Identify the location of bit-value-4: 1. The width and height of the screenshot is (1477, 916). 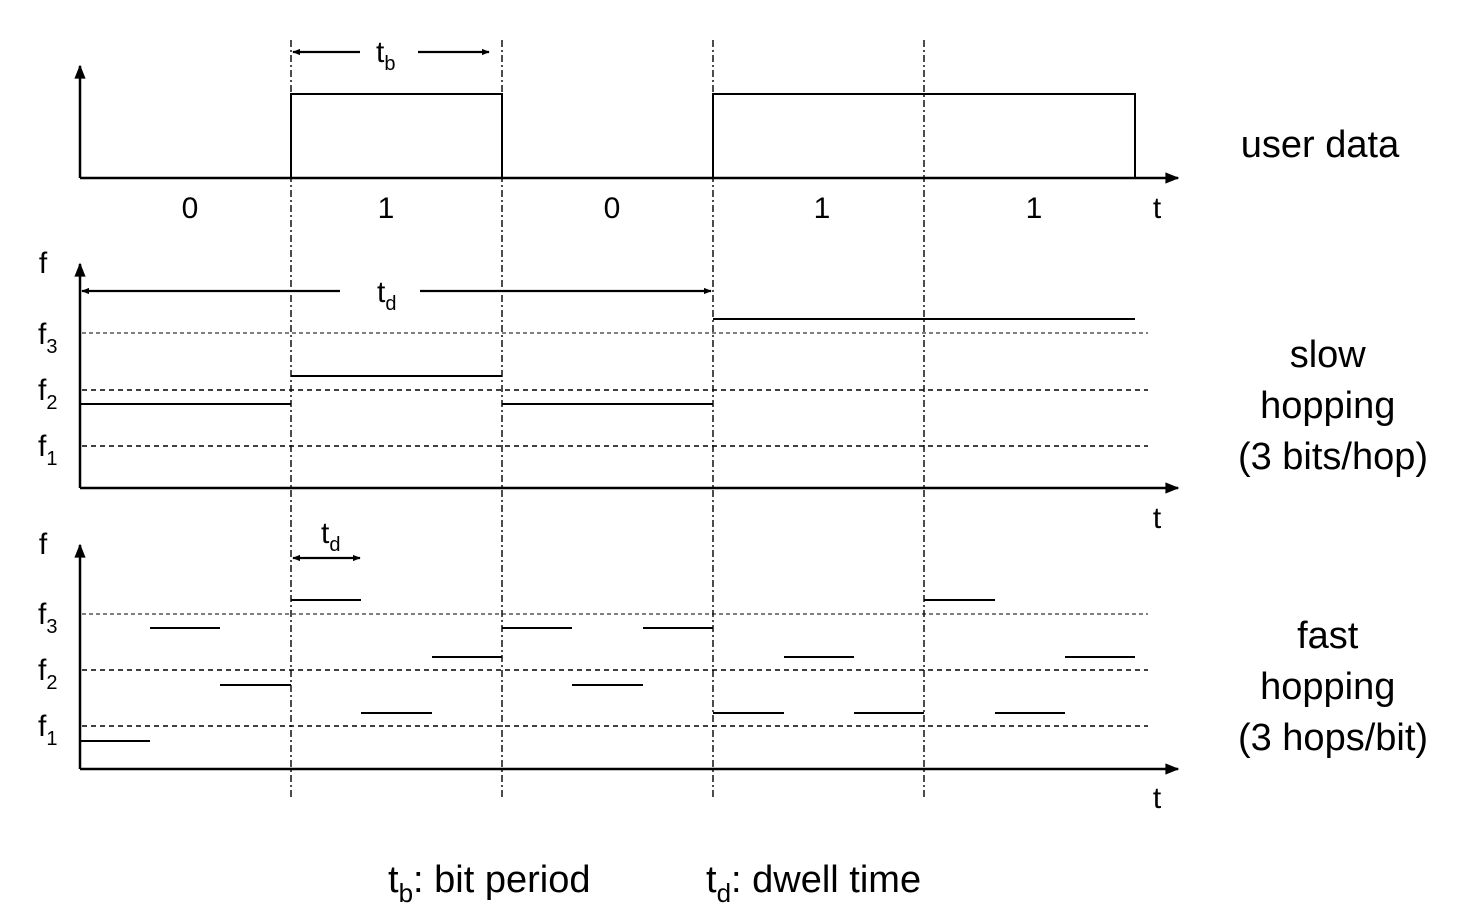
(822, 208).